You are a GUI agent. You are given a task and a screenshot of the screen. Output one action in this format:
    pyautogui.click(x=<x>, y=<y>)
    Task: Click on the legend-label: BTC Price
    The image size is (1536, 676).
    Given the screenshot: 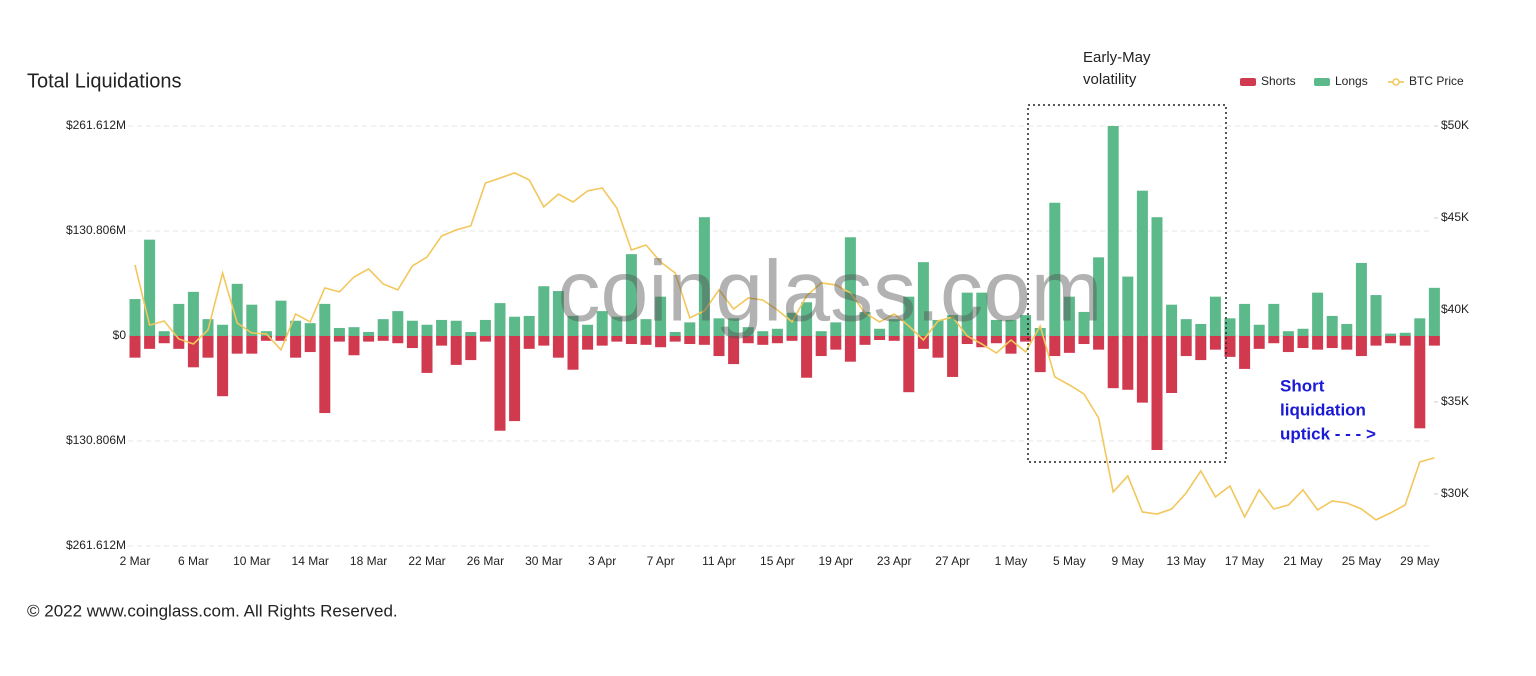 What is the action you would take?
    pyautogui.click(x=1436, y=81)
    